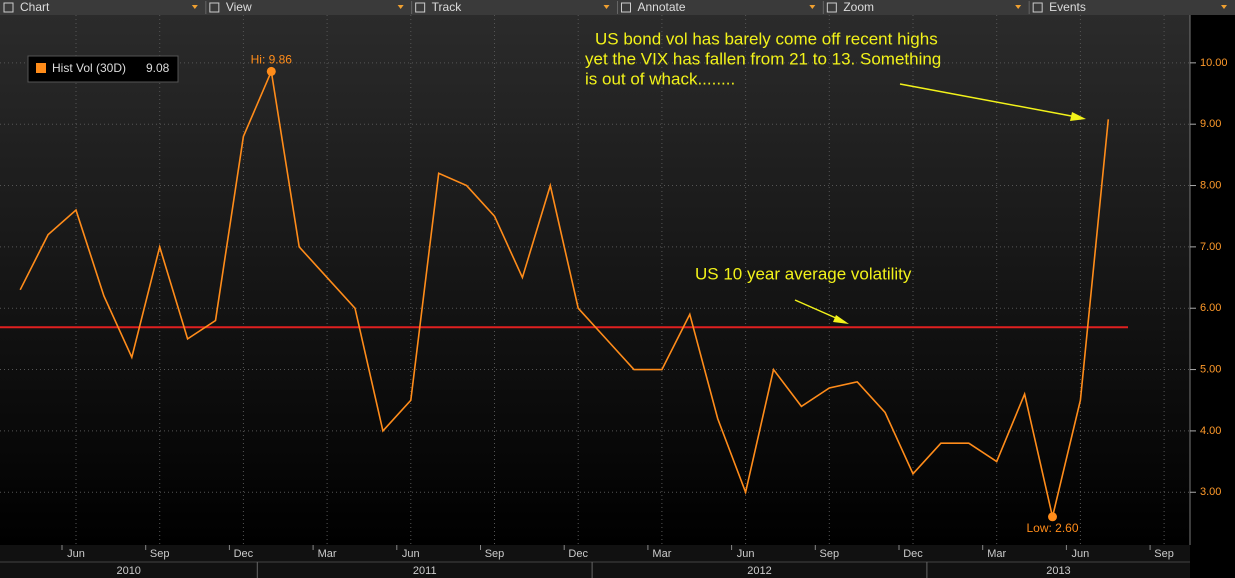 This screenshot has width=1235, height=578. I want to click on legend-label: Hist Vol (30D), so click(89, 68).